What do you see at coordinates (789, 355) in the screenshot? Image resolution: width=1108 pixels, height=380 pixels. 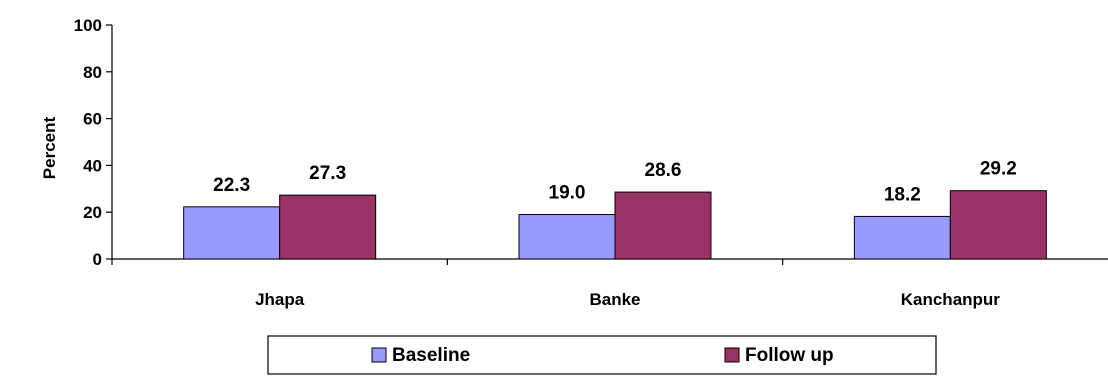 I see `legend-label: Follow up` at bounding box center [789, 355].